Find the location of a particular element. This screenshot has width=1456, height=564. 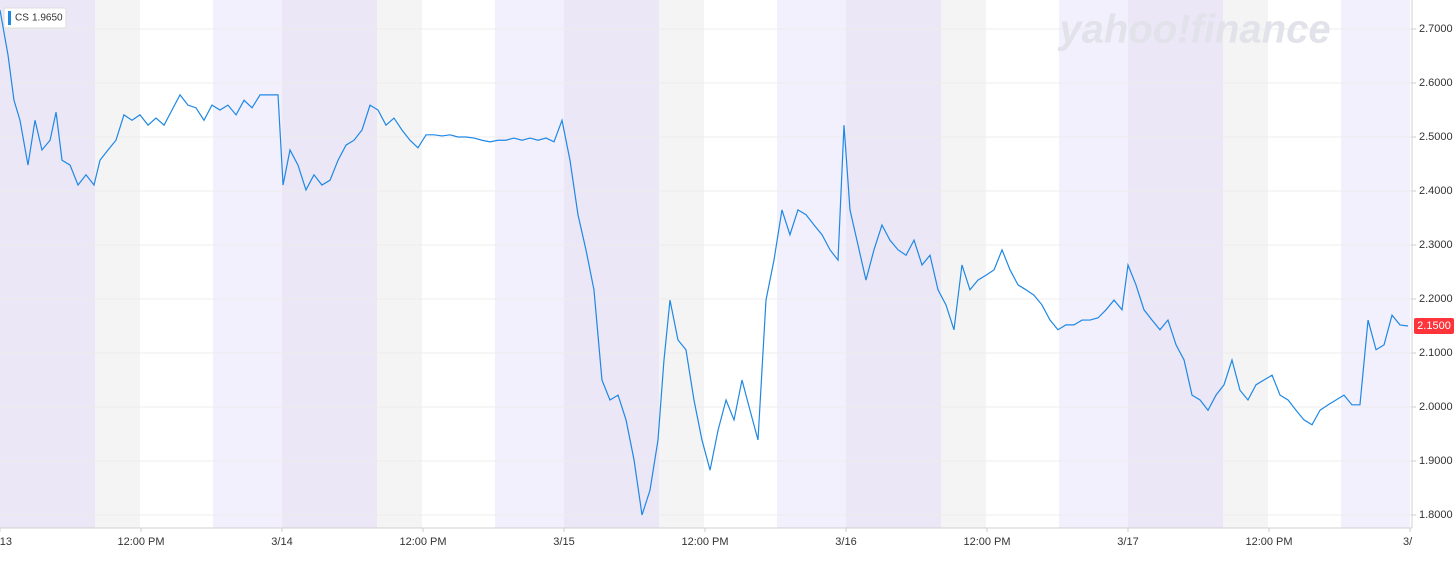

last-price-badge is located at coordinates (1434, 325).